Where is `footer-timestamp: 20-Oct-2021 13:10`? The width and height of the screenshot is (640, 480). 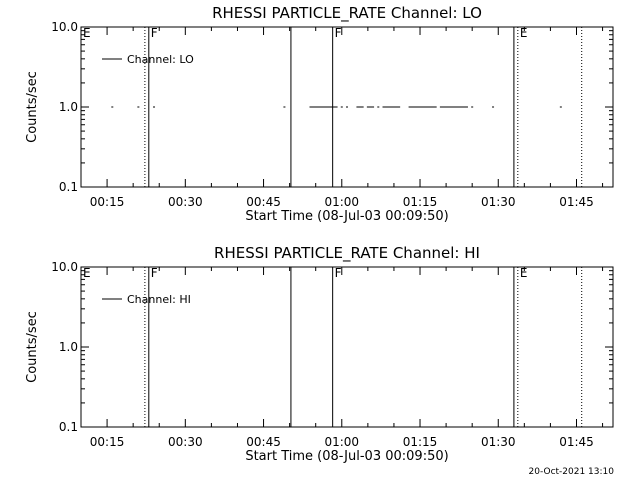 footer-timestamp: 20-Oct-2021 13:10 is located at coordinates (572, 472).